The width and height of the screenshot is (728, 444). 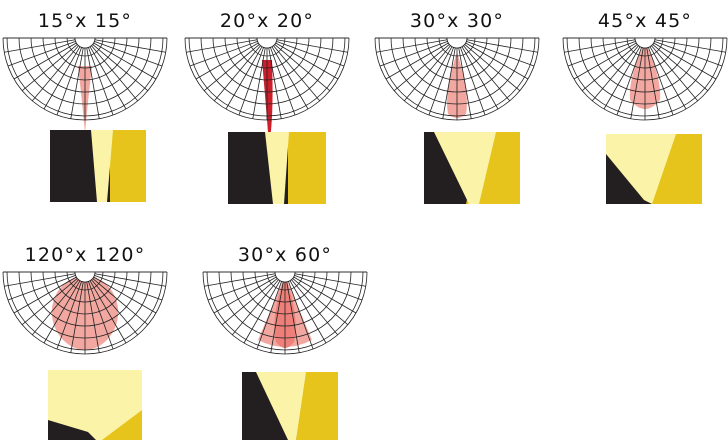 I want to click on beam-diagram-4: 45°x 45°, so click(x=644, y=110).